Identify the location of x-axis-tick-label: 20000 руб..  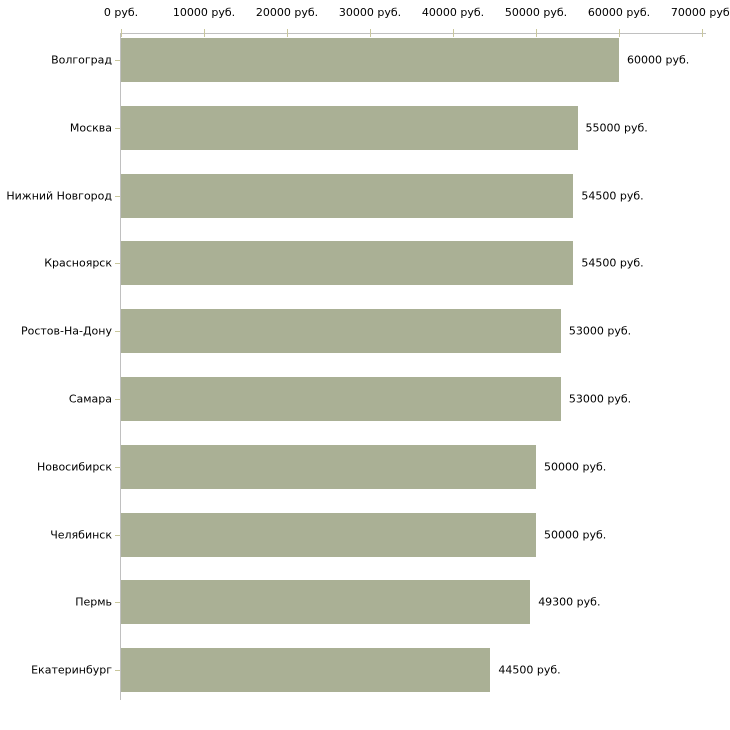
(287, 12).